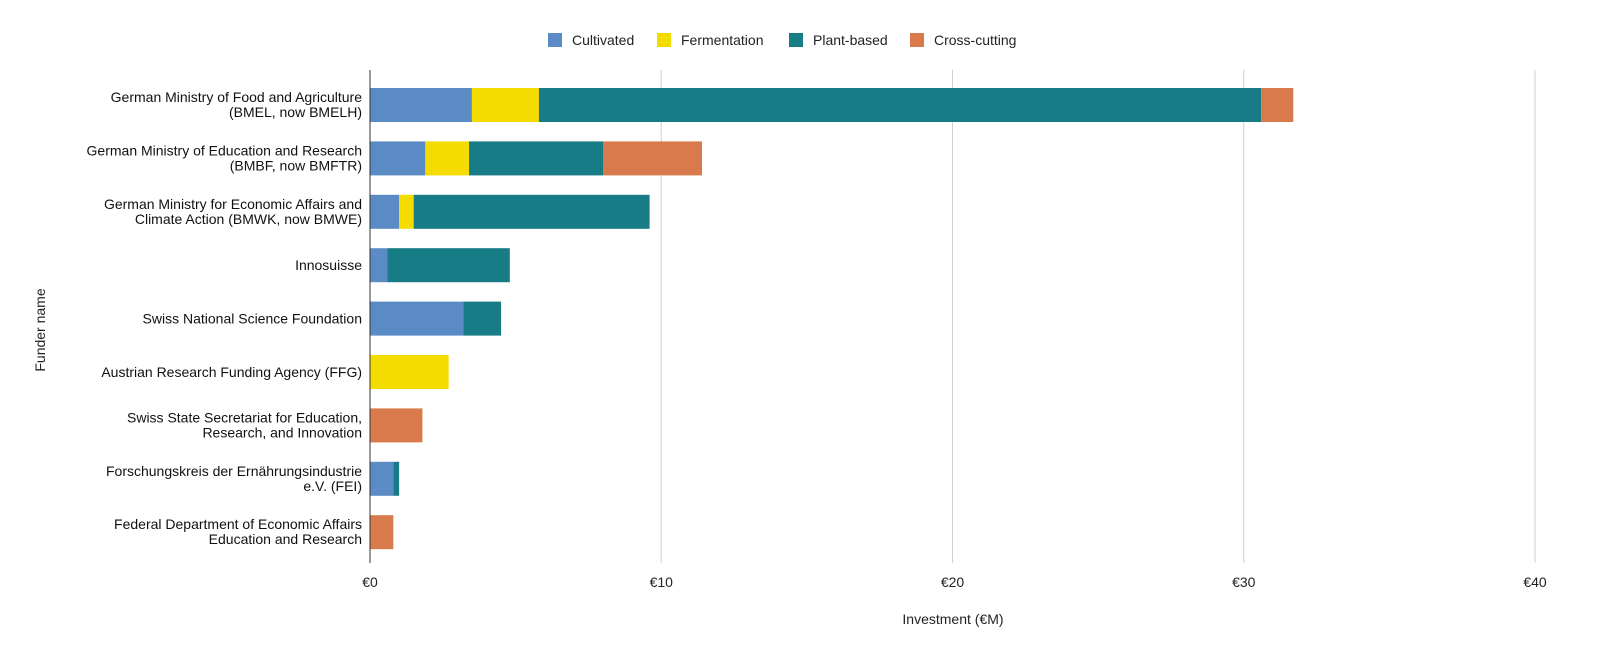 This screenshot has height=672, width=1600. I want to click on x-tick-label: €20, so click(953, 582).